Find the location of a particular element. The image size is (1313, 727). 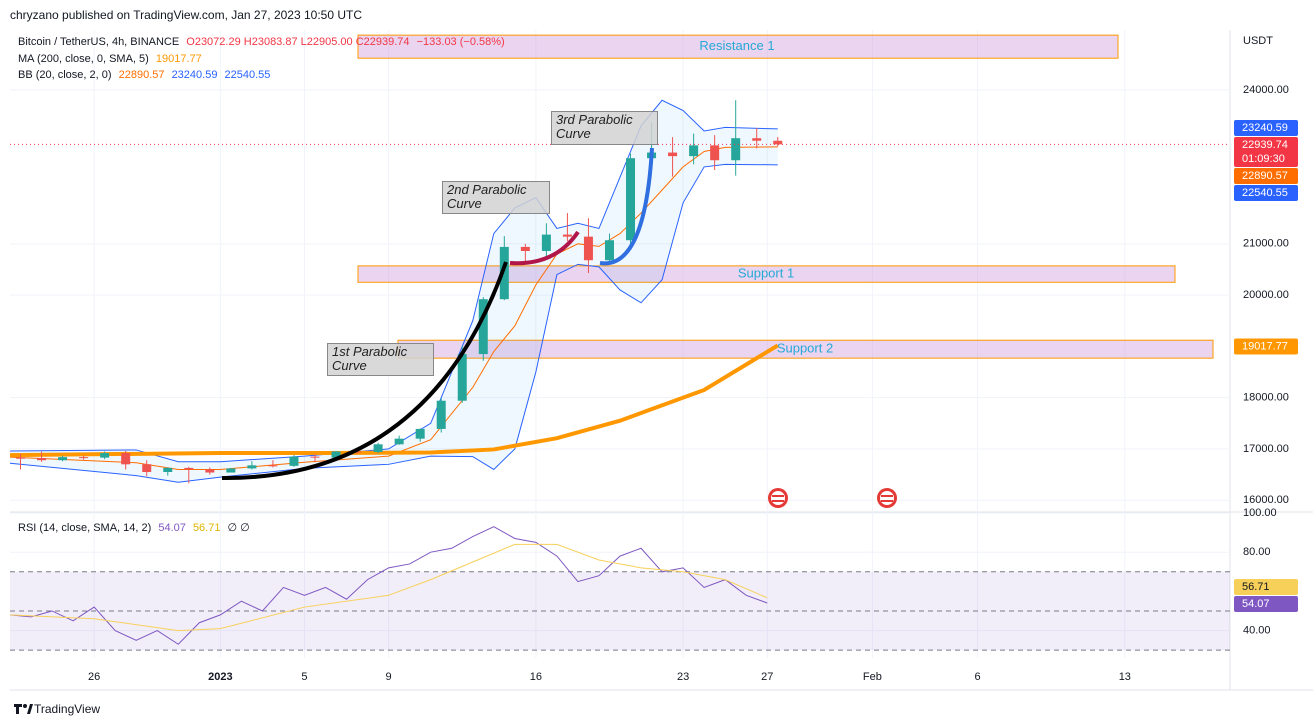

zone is located at coordinates (738, 46).